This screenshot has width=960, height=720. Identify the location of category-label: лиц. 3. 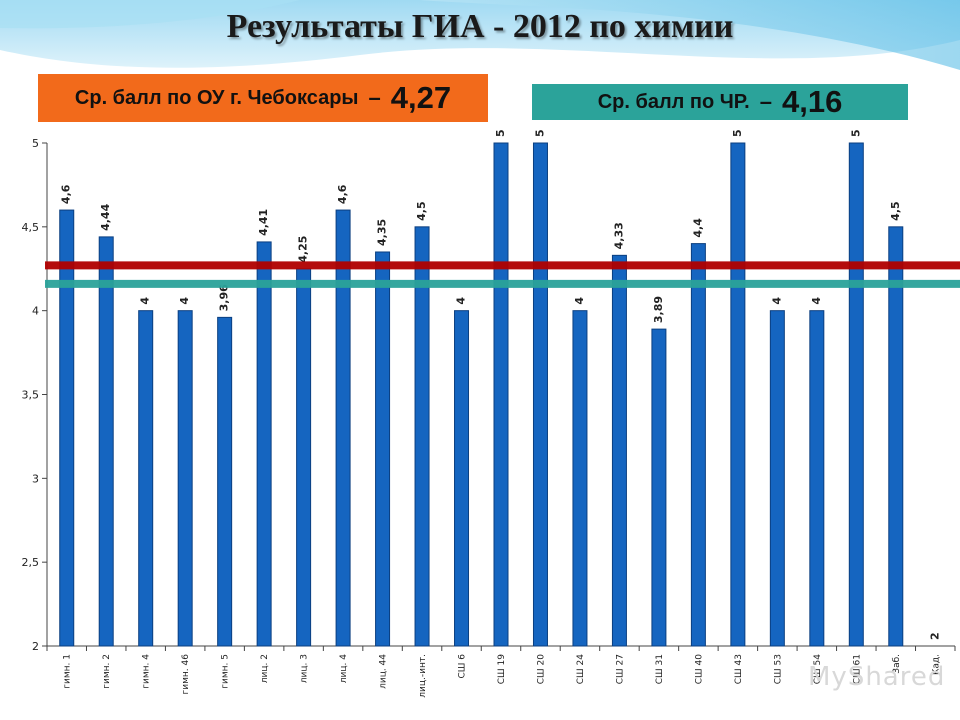
(305, 668).